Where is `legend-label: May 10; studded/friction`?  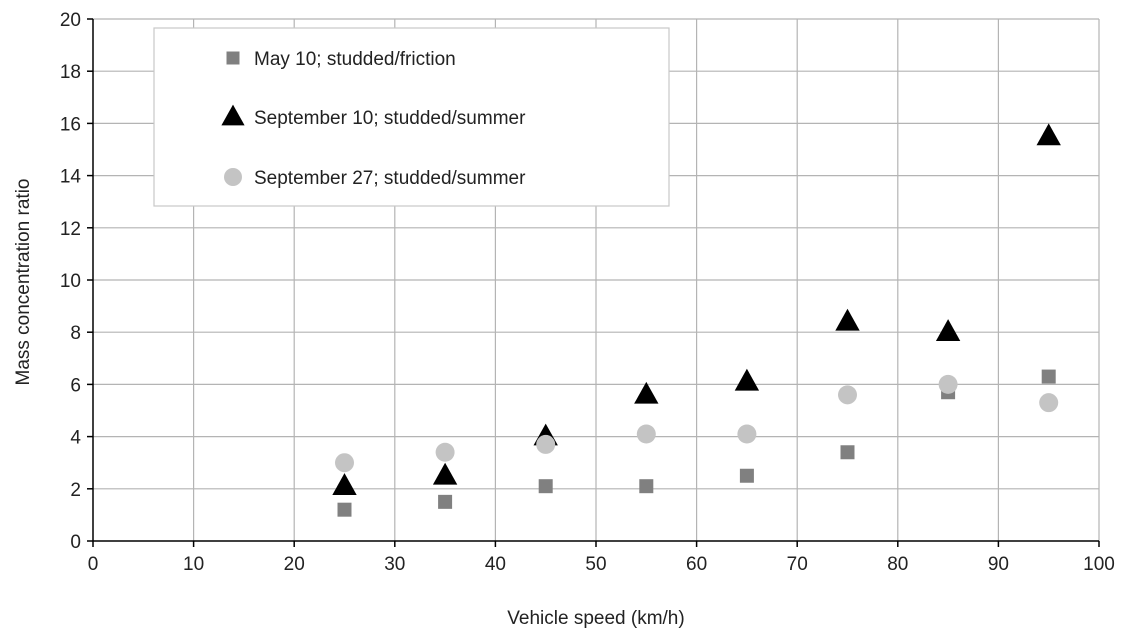 legend-label: May 10; studded/friction is located at coordinates (355, 59).